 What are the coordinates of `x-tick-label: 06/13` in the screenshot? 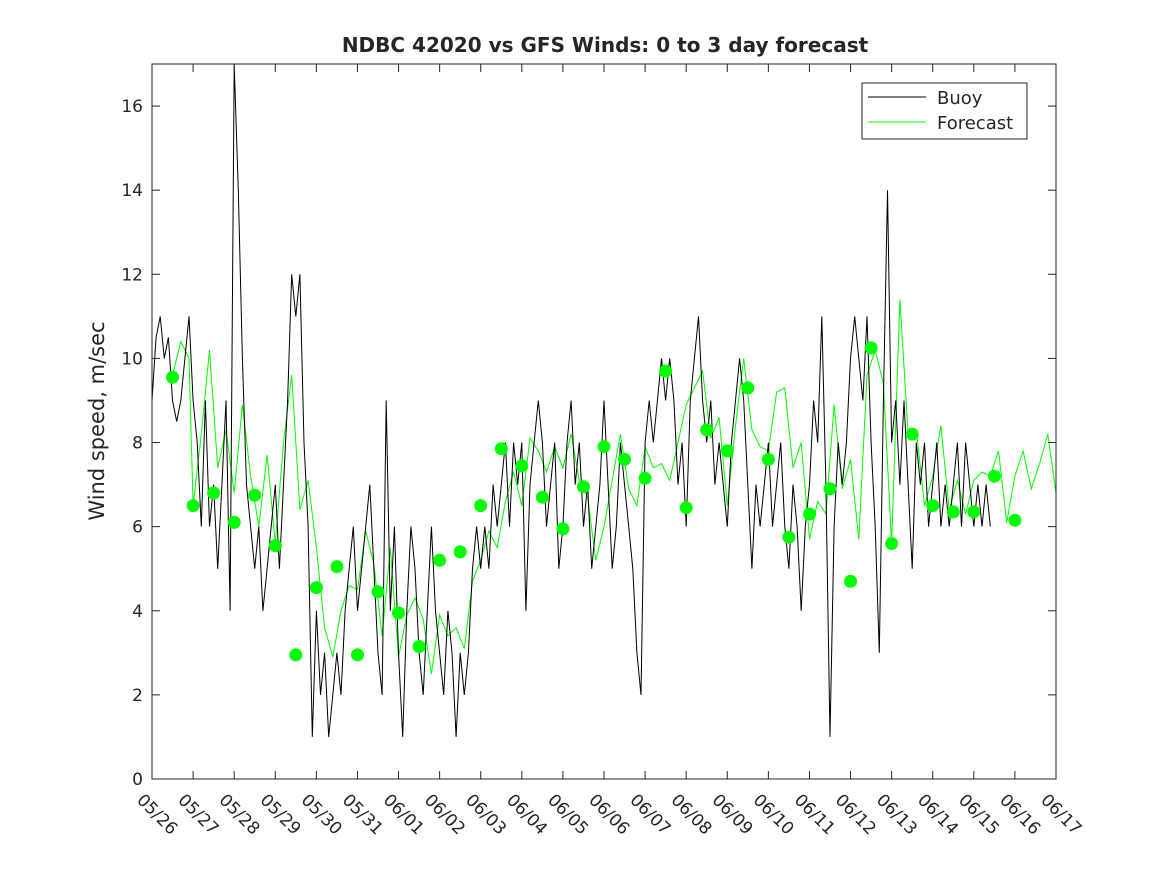 It's located at (896, 814).